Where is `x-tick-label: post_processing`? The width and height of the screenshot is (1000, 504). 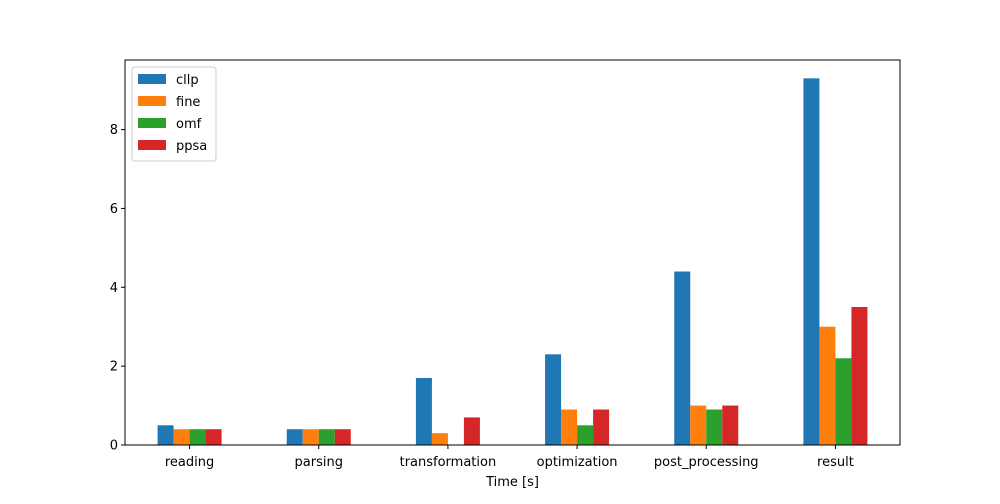 x-tick-label: post_processing is located at coordinates (706, 462).